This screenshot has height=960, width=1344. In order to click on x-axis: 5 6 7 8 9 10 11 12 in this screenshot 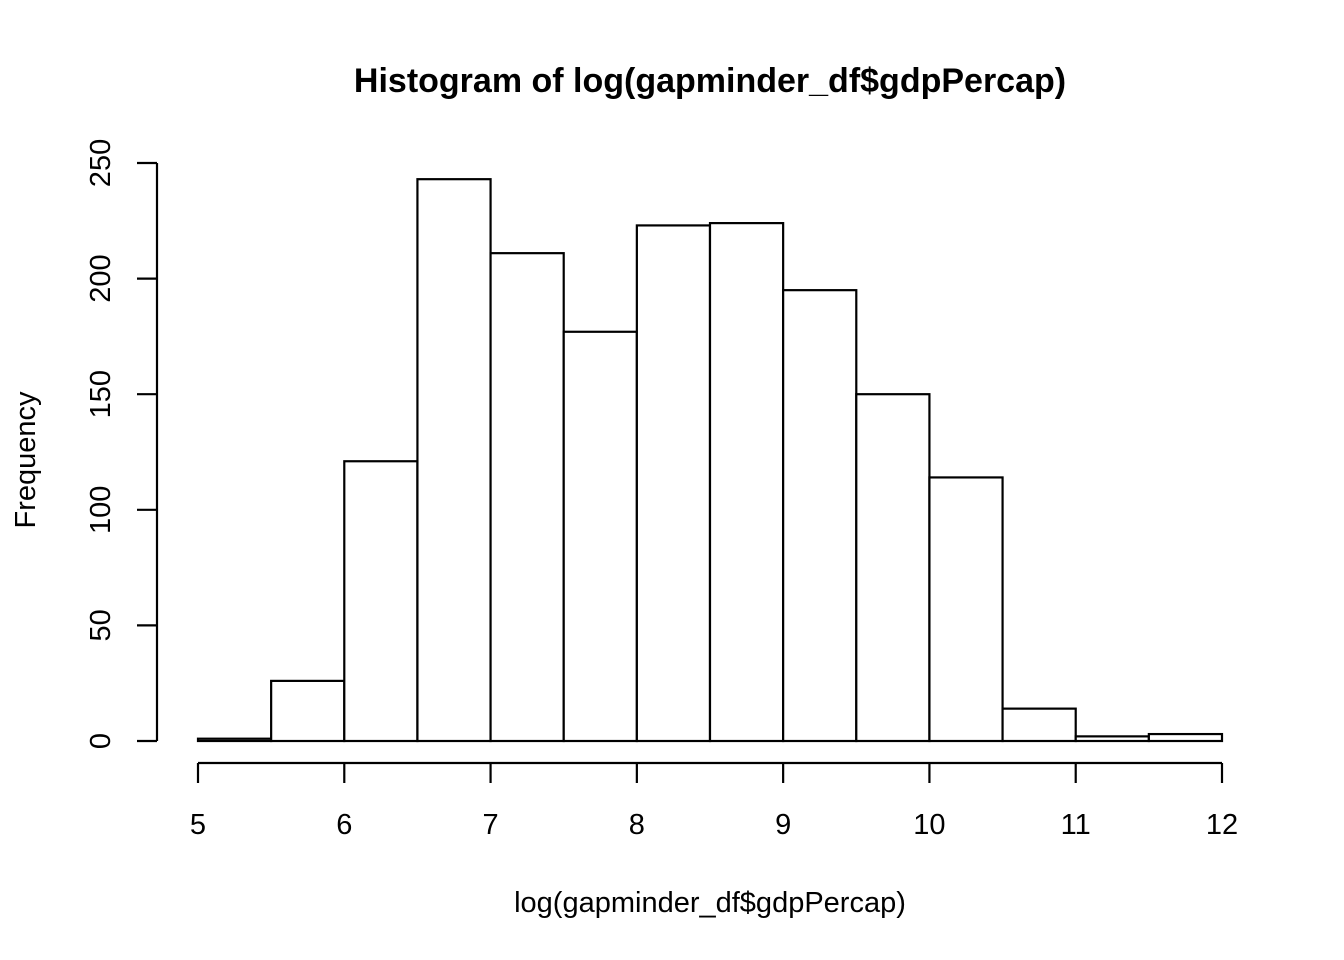, I will do `click(714, 801)`.